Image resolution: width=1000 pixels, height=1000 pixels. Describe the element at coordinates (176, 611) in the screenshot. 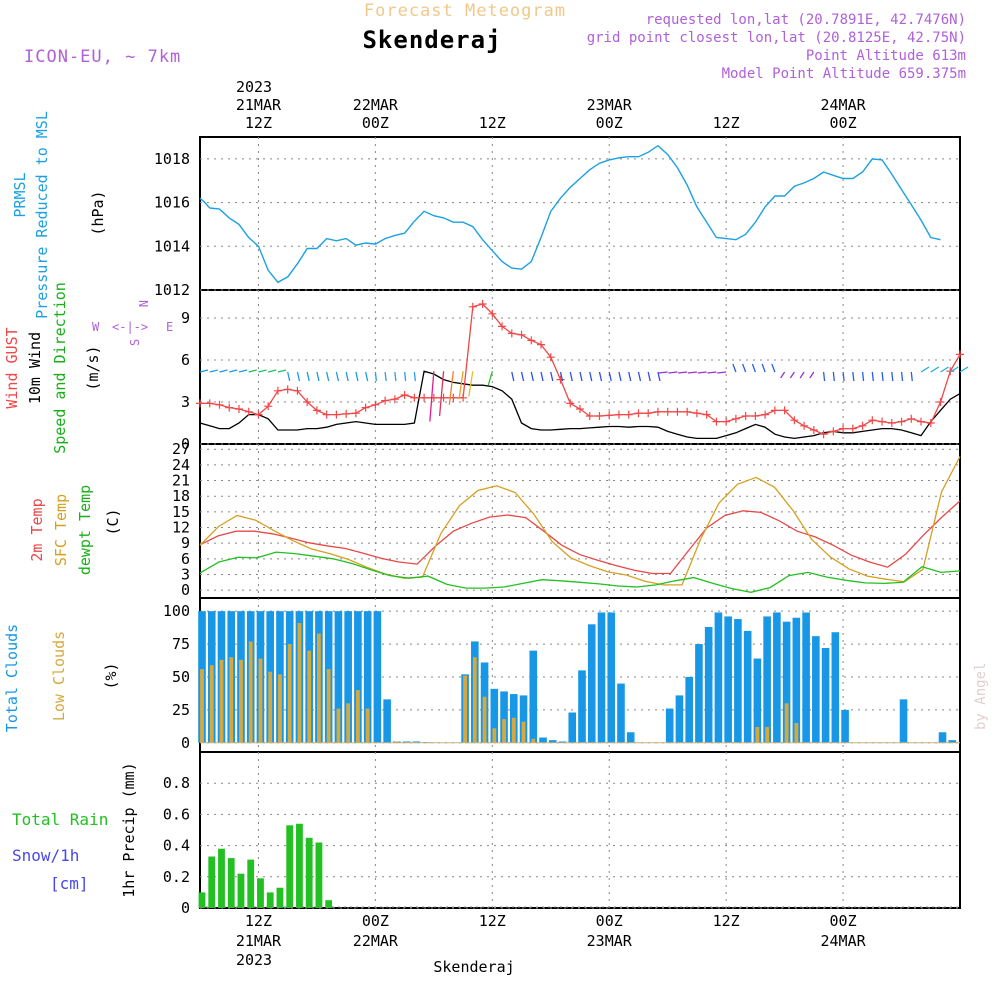

I see `y-tick-label: 100` at that location.